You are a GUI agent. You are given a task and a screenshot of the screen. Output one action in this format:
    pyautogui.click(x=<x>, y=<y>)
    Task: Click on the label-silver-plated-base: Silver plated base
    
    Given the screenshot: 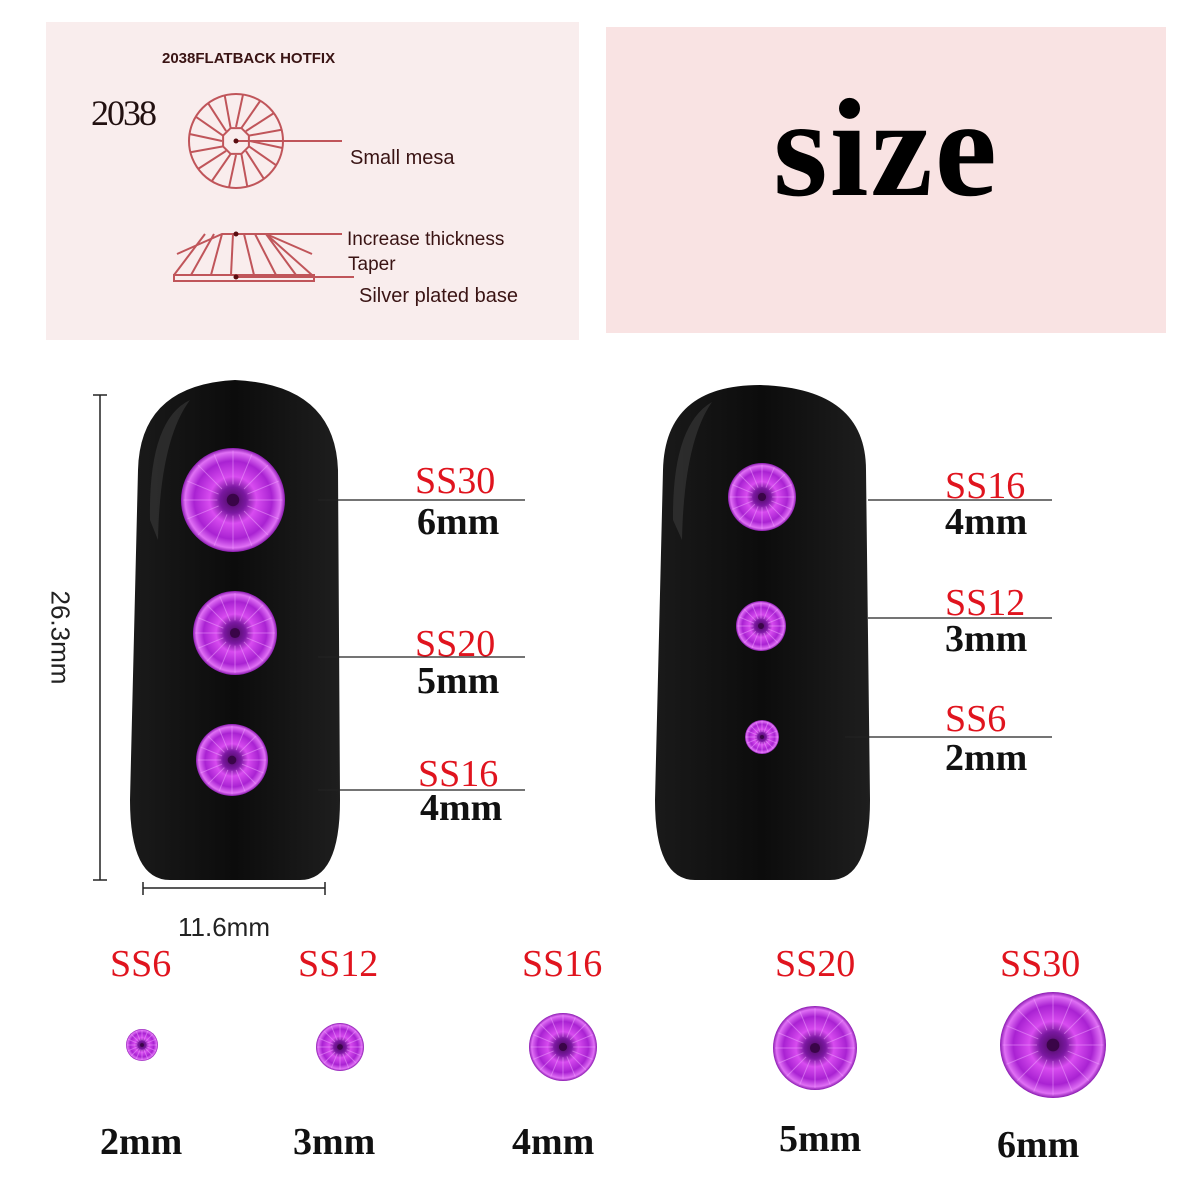 What is the action you would take?
    pyautogui.click(x=438, y=296)
    